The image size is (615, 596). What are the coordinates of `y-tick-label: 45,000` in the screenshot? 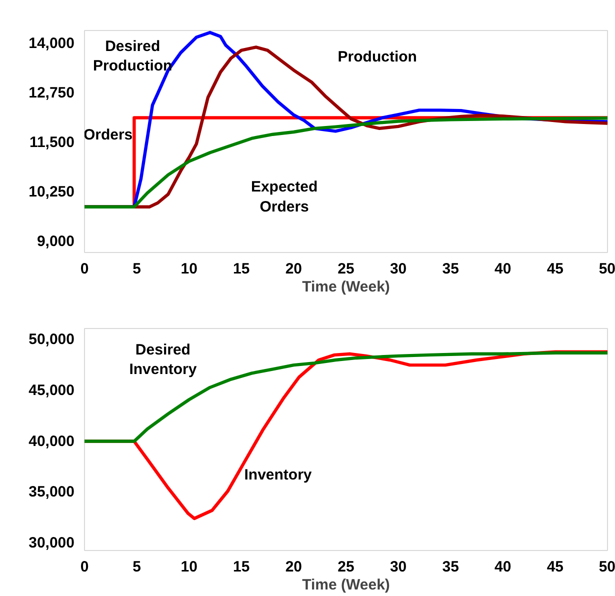 It's located at (51, 390).